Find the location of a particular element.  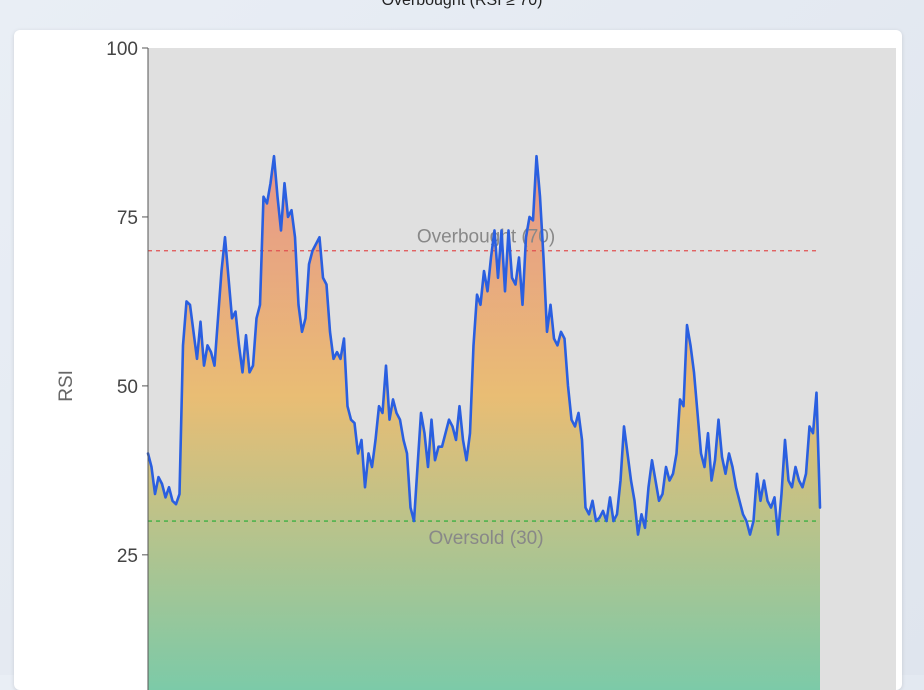

overbought-note: Overbought (RSI ≥ 70) is located at coordinates (462, 4).